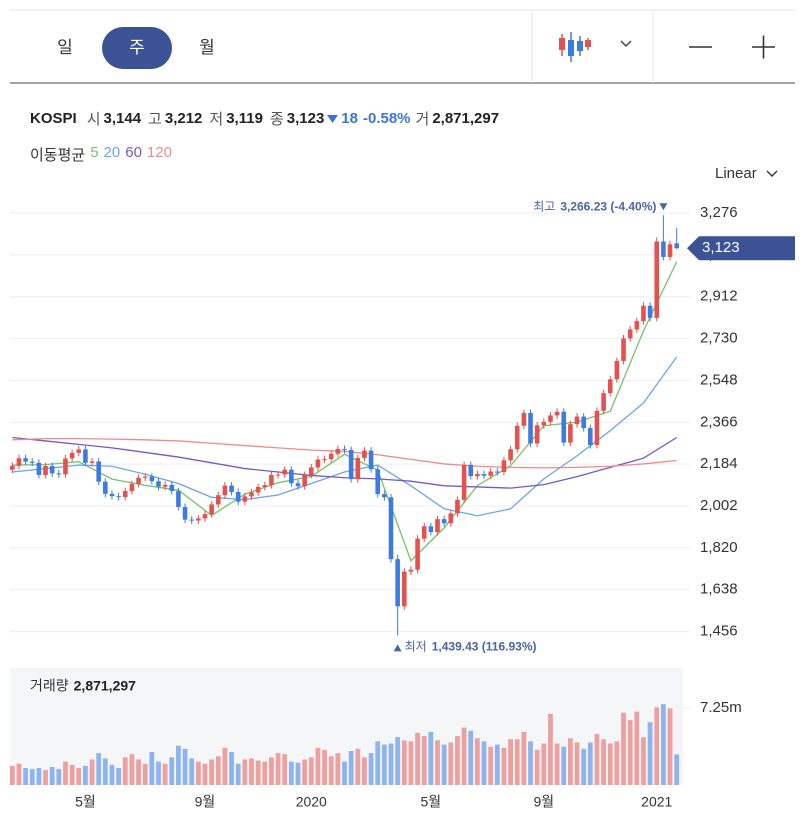 The height and width of the screenshot is (825, 800). What do you see at coordinates (386, 118) in the screenshot?
I see `change-pct: -0.58%` at bounding box center [386, 118].